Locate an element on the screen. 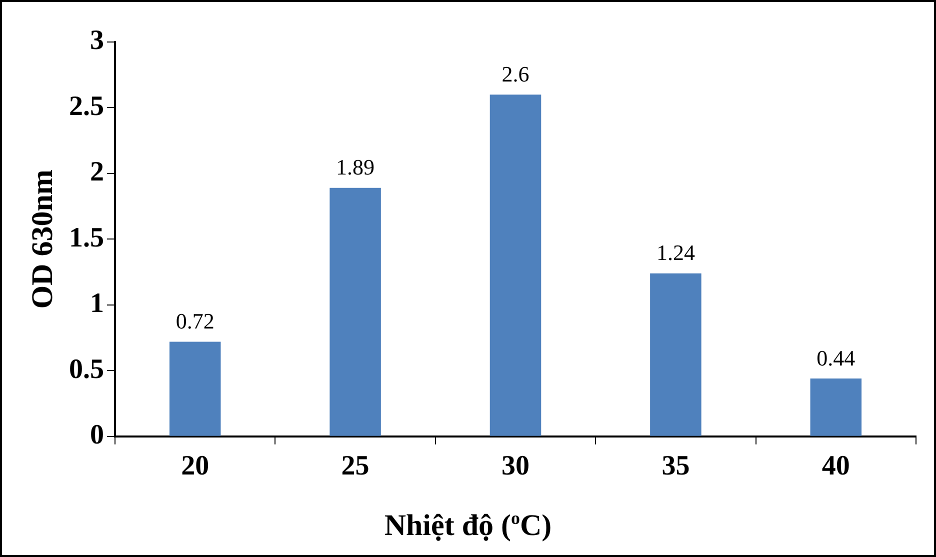 The width and height of the screenshot is (936, 557). y-tick-label: 1 is located at coordinates (97, 304).